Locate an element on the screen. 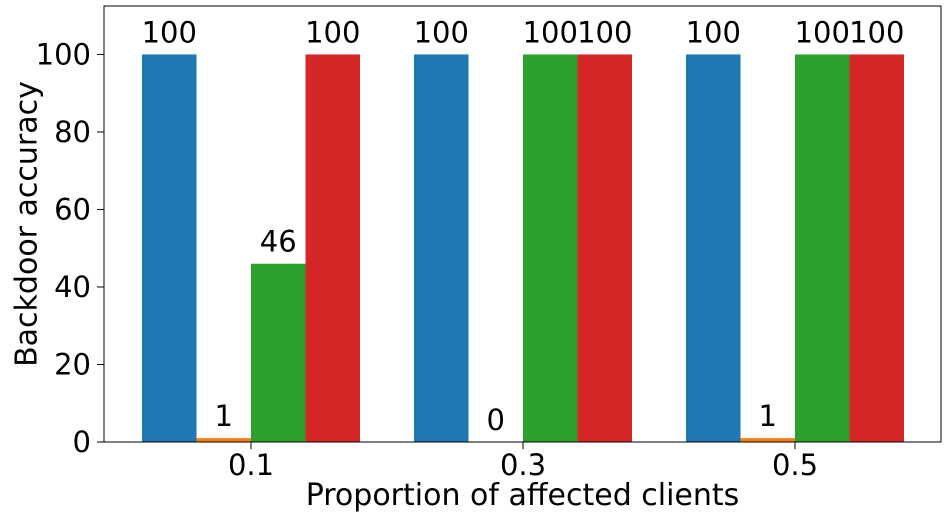 Image resolution: width=948 pixels, height=523 pixels. bar-series4-0.3 is located at coordinates (604, 248).